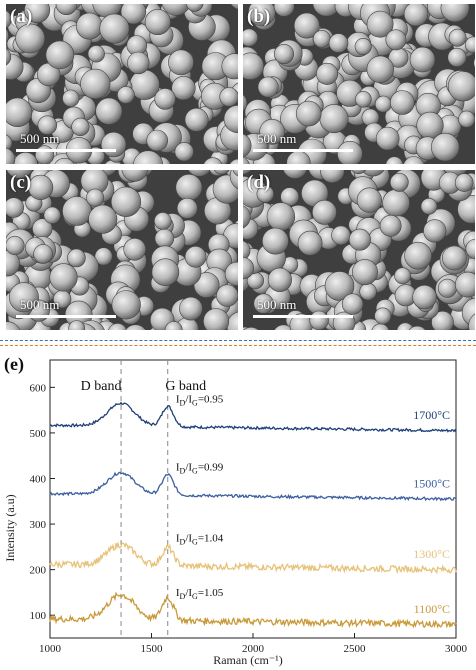 This screenshot has width=476, height=670. Describe the element at coordinates (122, 250) in the screenshot. I see `sem-panel-c: (c) 500 nm` at that location.